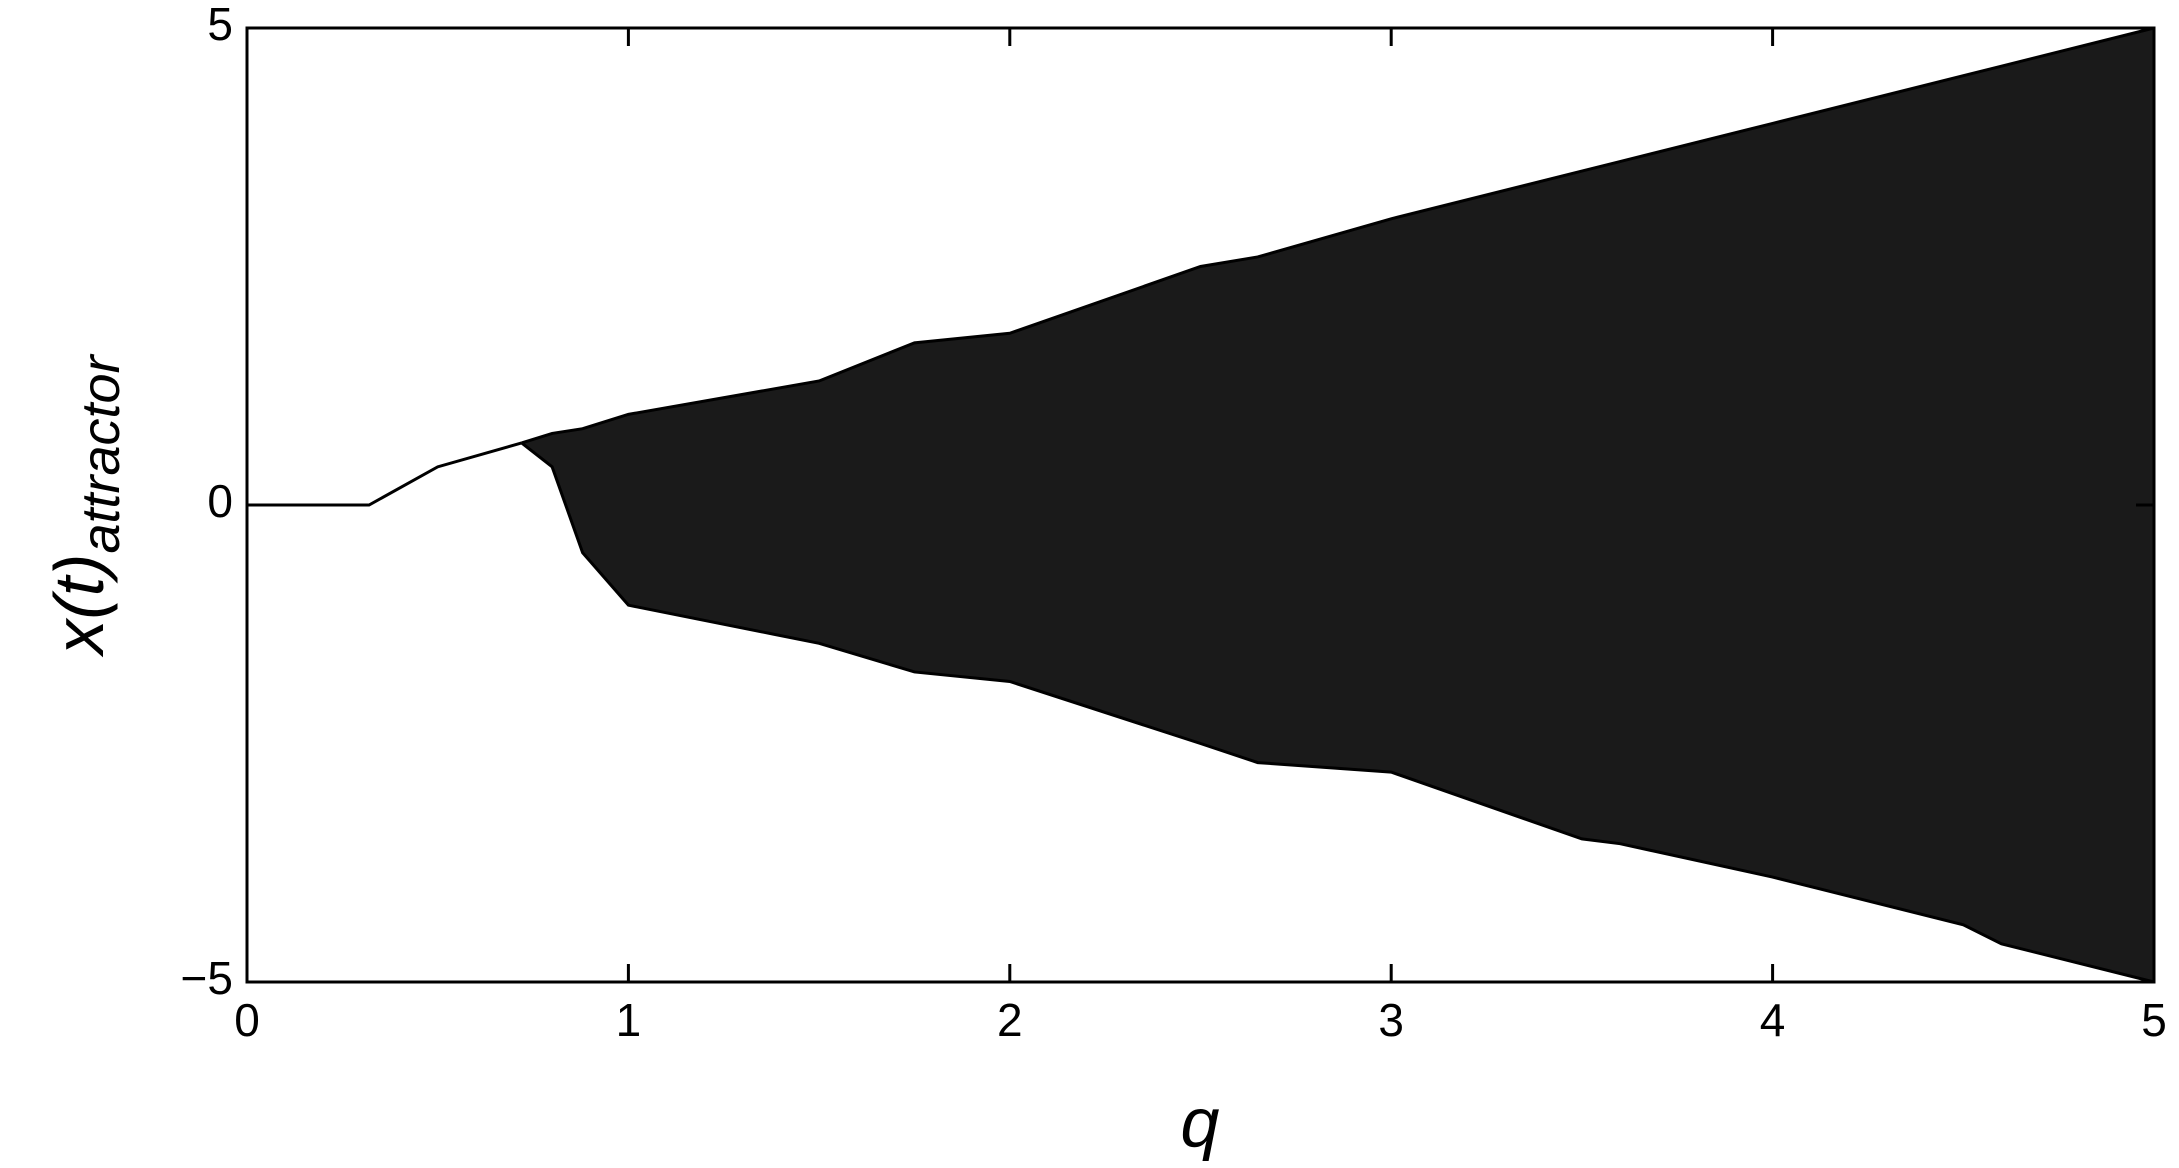 The width and height of the screenshot is (2179, 1168). Describe the element at coordinates (1391, 1020) in the screenshot. I see `x-tick-label: 3` at that location.